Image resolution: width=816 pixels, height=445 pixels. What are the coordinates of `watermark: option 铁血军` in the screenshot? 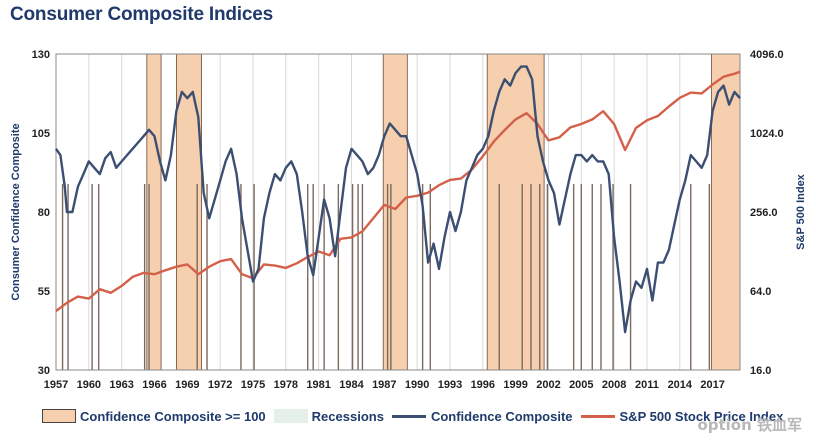 It's located at (749, 425).